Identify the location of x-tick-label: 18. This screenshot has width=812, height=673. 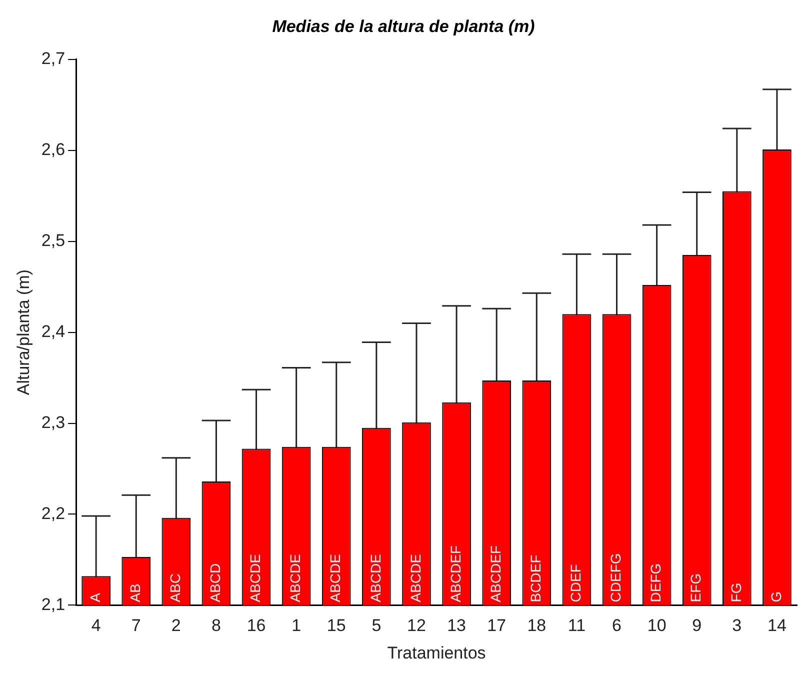
(536, 626).